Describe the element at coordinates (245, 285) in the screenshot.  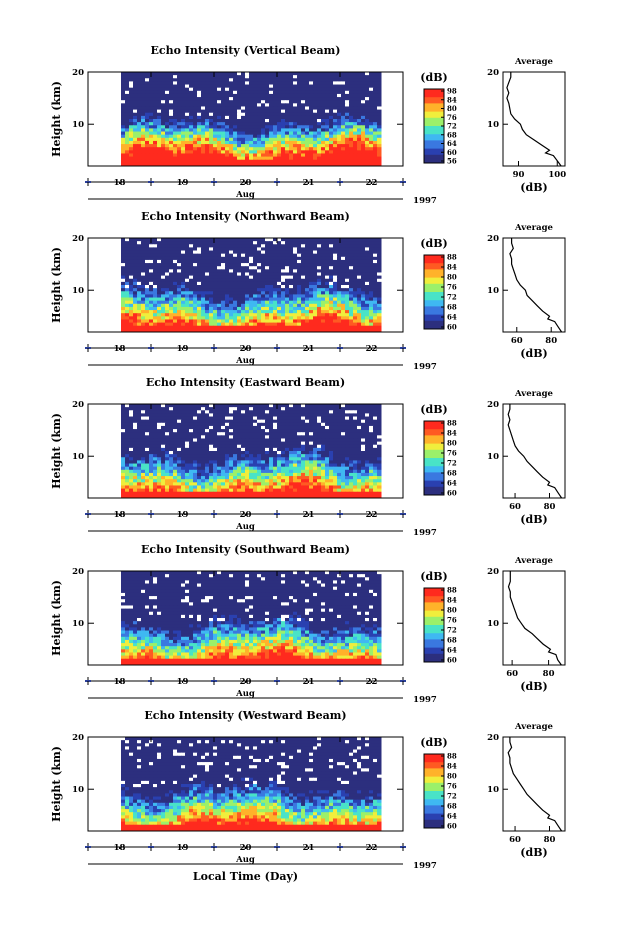
I see `plot-frame` at that location.